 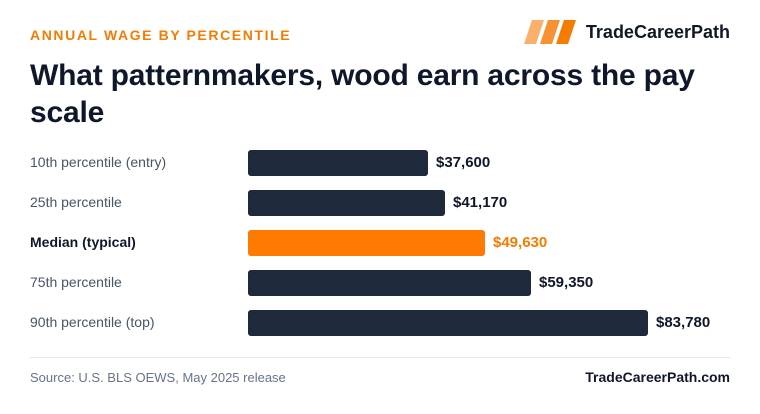 I want to click on value-label: $83,780, so click(x=683, y=322).